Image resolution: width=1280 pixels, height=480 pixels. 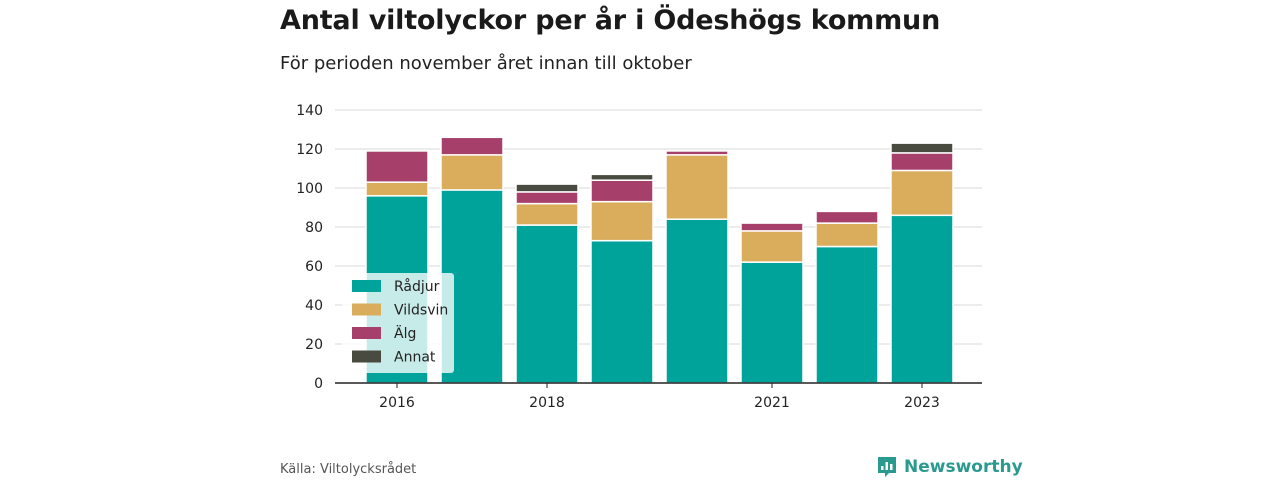 I want to click on newsworthy-logo: Newsworthy, so click(x=949, y=467).